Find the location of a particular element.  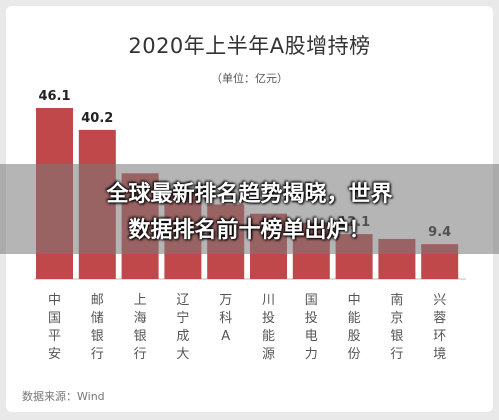

category-label-3-char-1: 上 is located at coordinates (140, 300).